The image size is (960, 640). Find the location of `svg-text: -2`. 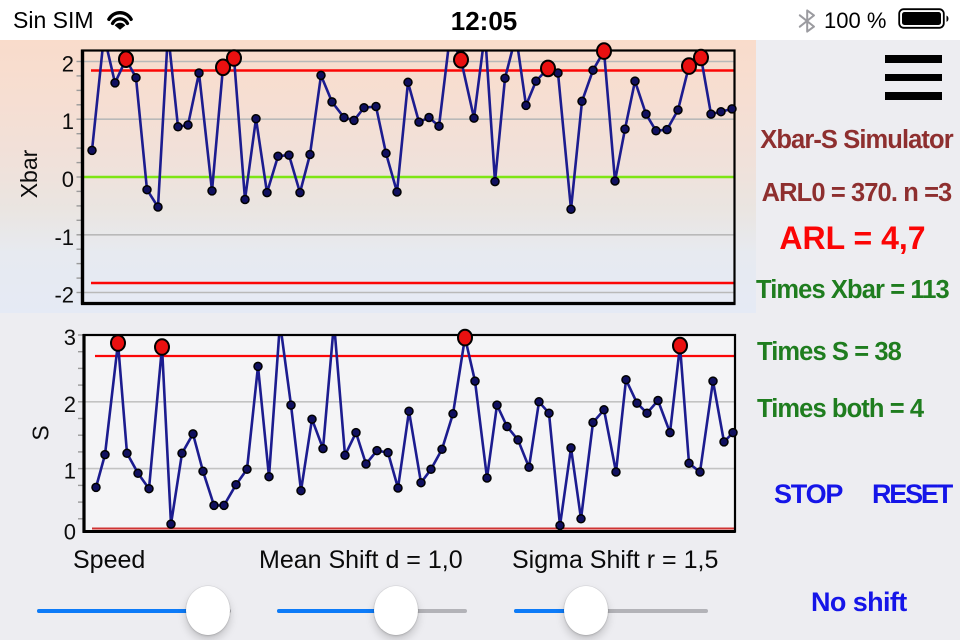

svg-text: -2 is located at coordinates (64, 295).